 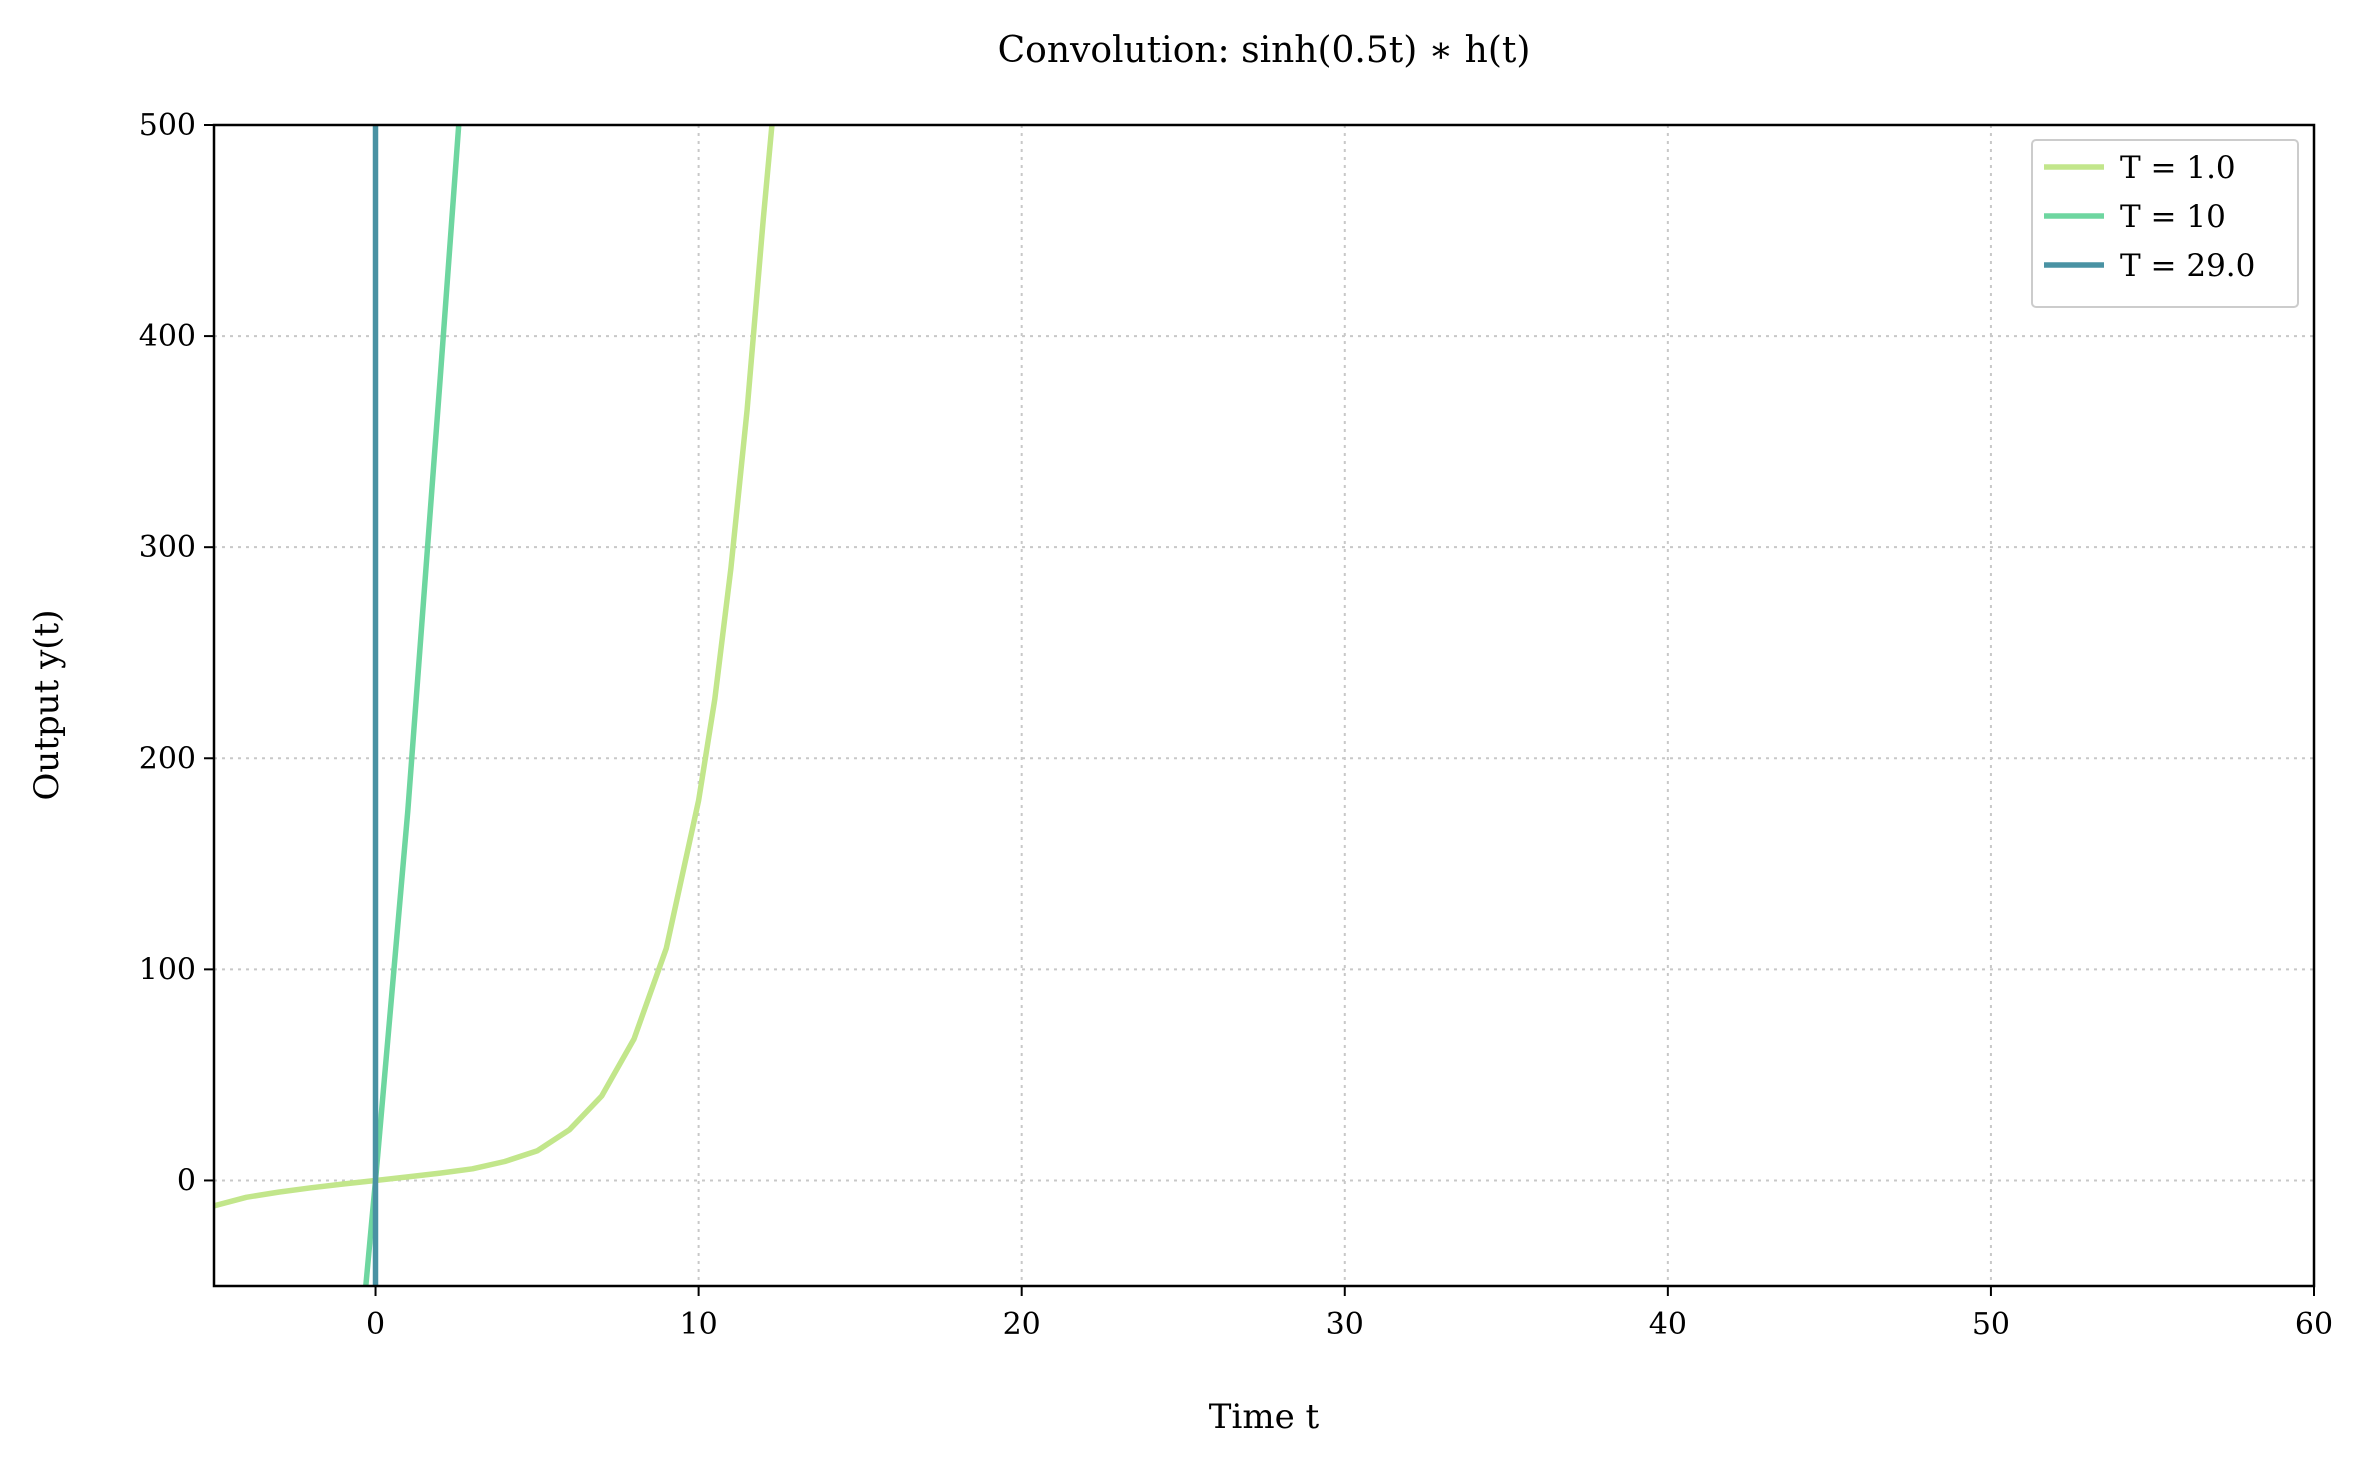 I want to click on x-tick-label: 0, so click(x=375, y=1324).